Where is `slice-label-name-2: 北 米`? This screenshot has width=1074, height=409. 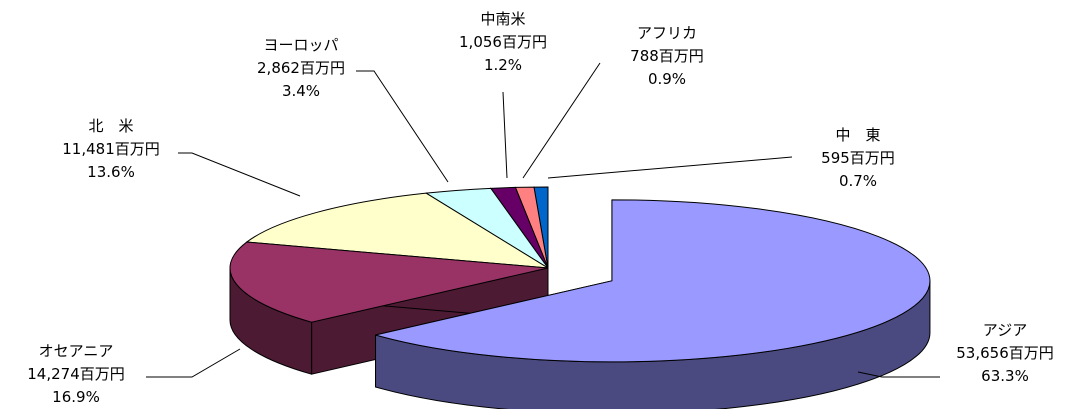
slice-label-name-2: 北 米 is located at coordinates (110, 126).